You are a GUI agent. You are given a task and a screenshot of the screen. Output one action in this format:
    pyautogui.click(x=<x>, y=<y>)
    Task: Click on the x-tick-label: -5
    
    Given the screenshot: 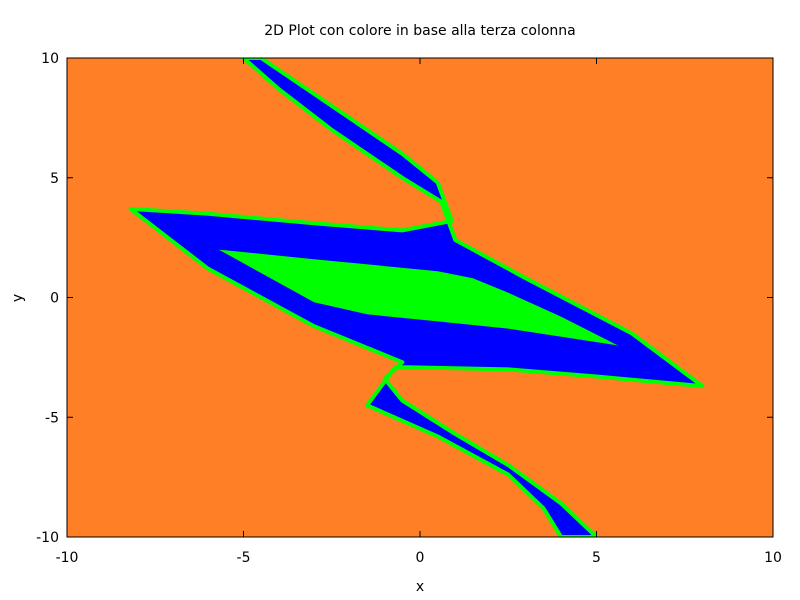 What is the action you would take?
    pyautogui.click(x=244, y=558)
    